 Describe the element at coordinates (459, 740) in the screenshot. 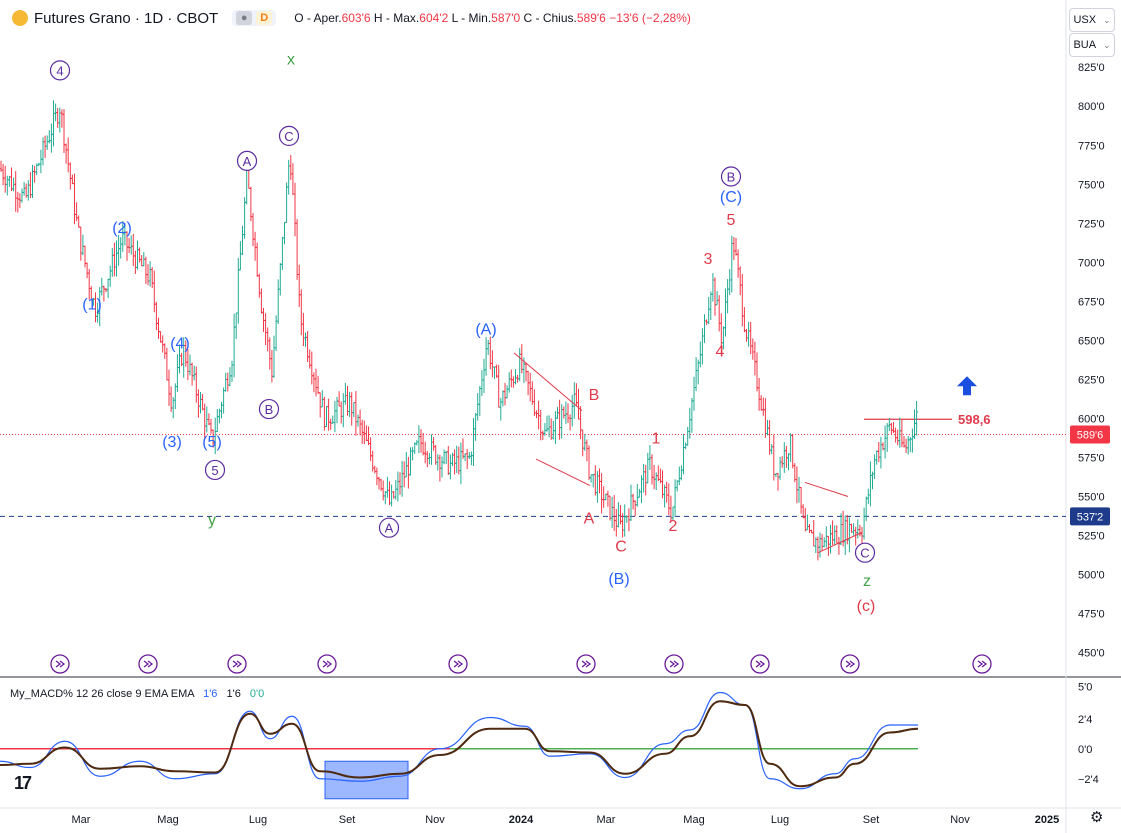

I see `macd-line` at that location.